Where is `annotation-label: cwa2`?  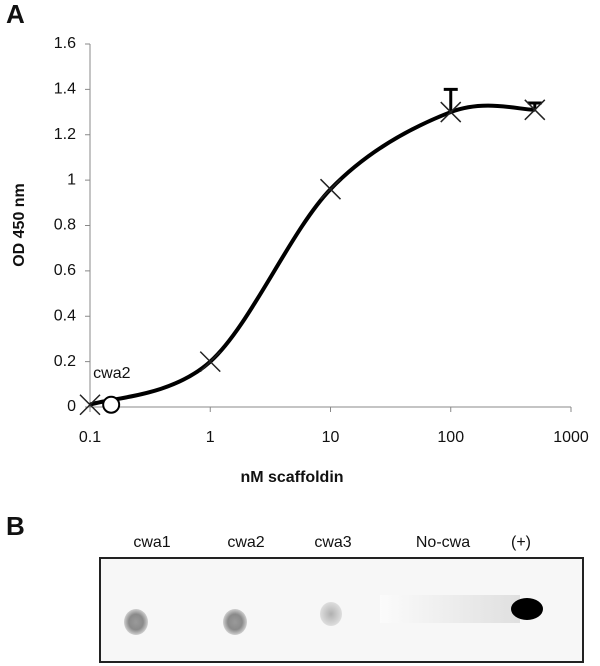
annotation-label: cwa2 is located at coordinates (111, 373).